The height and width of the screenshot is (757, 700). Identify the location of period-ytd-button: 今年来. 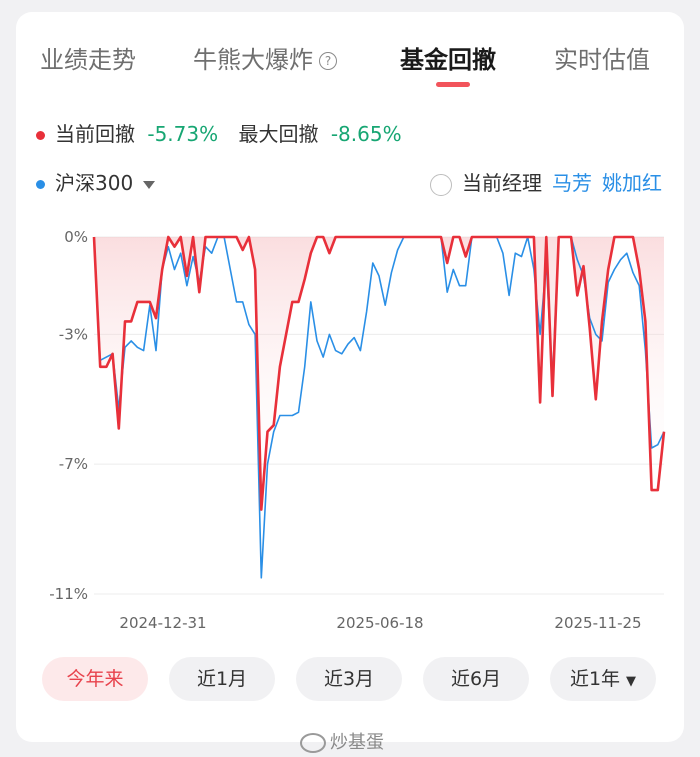
(95, 679).